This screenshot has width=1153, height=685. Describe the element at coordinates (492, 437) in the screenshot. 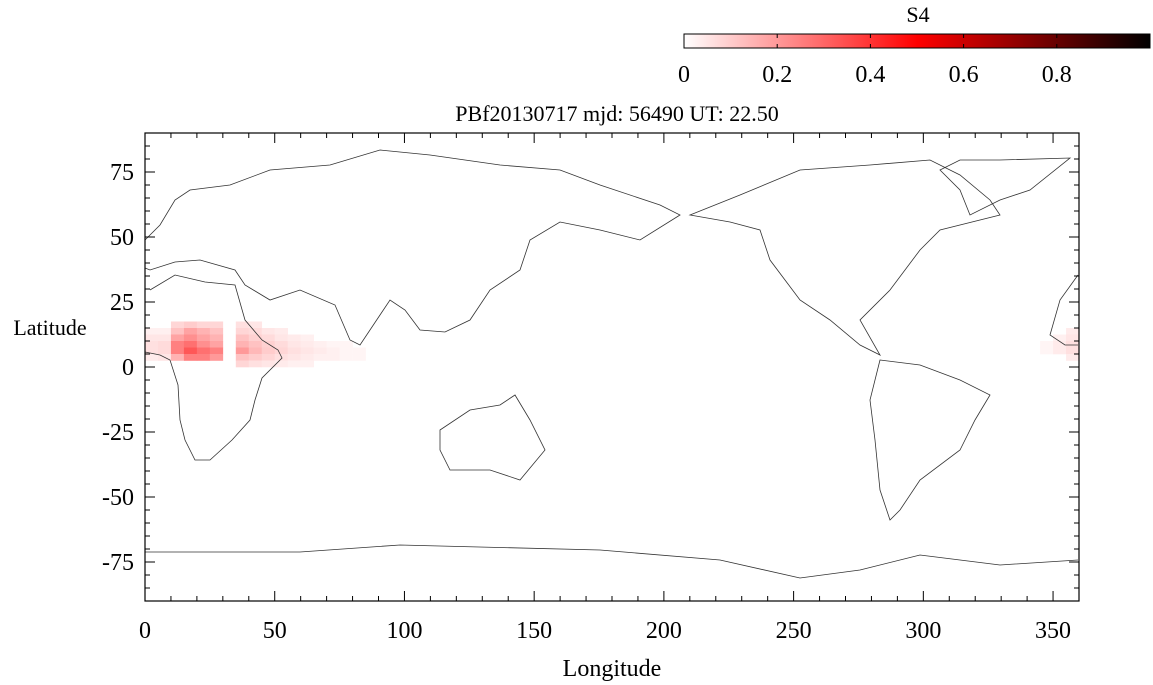

I see `coastline-australia` at that location.